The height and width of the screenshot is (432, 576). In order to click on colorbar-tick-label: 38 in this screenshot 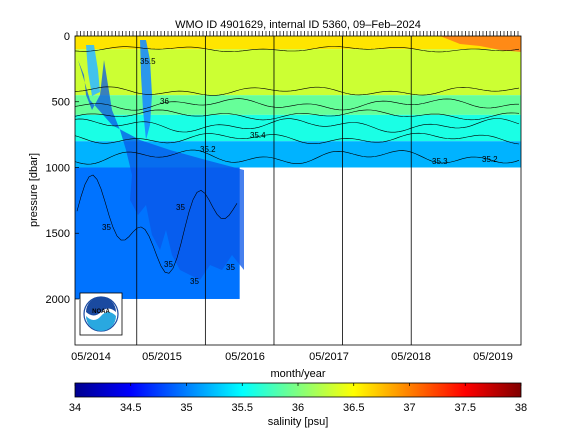, I will do `click(521, 408)`.